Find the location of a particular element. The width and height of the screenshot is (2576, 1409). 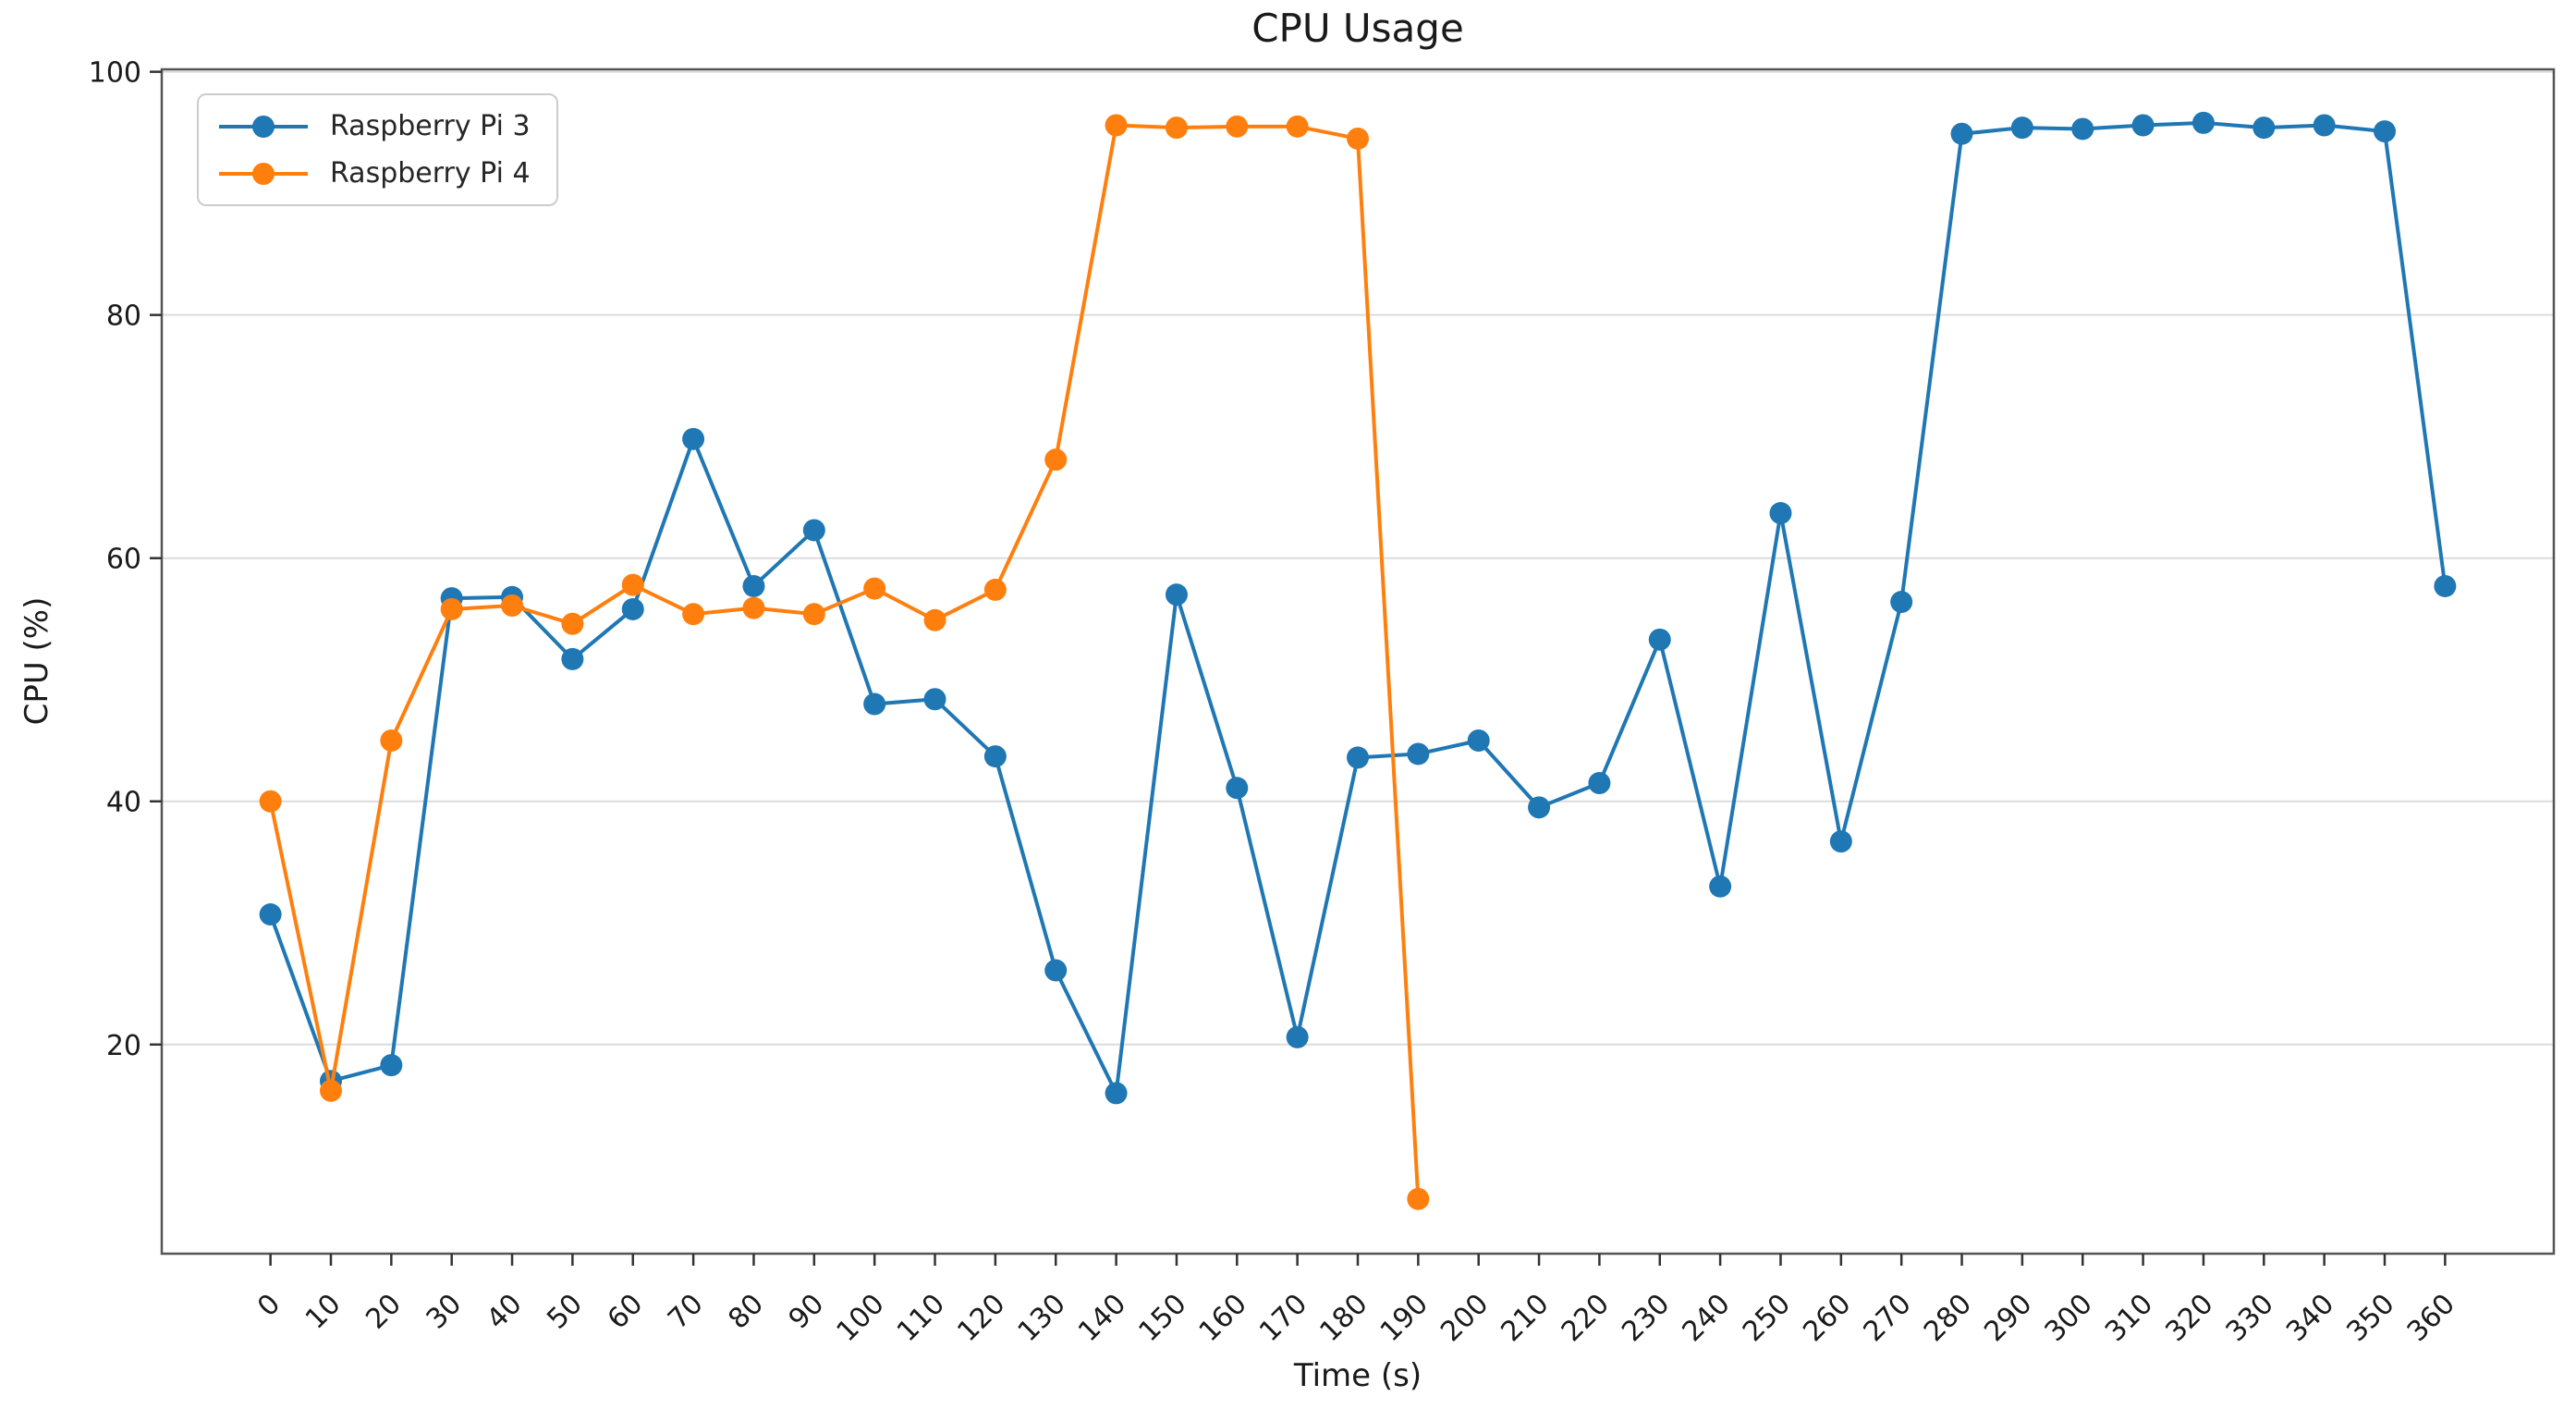

y-tick-label: 80 is located at coordinates (123, 316).